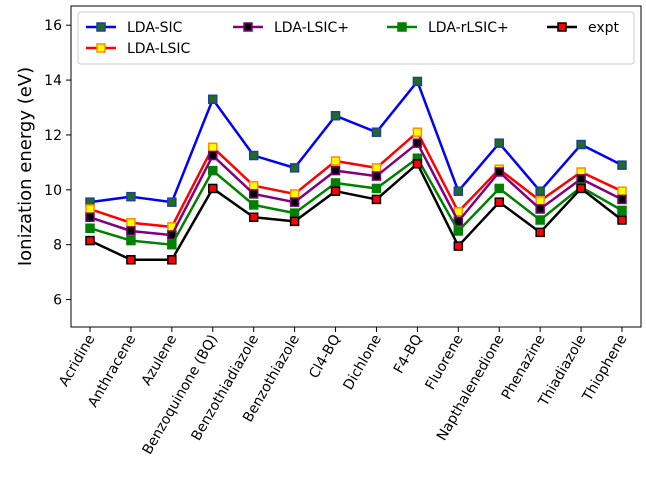 This screenshot has height=478, width=646. I want to click on legend-box, so click(356, 38).